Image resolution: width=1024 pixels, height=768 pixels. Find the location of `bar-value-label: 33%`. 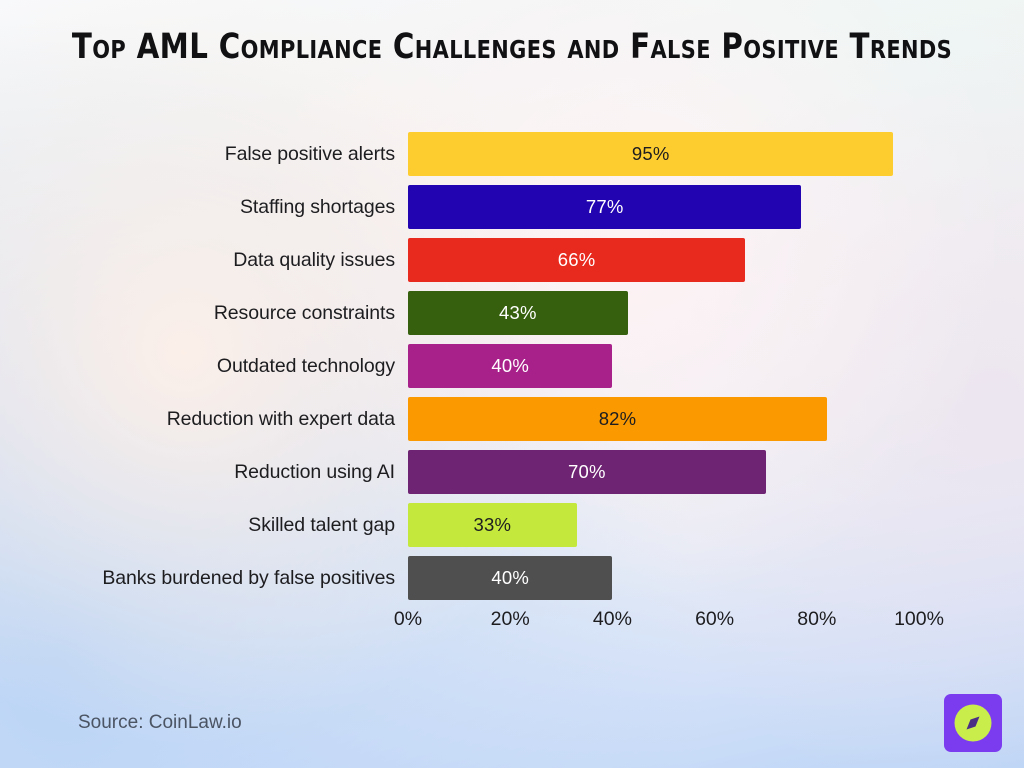

bar-value-label: 33% is located at coordinates (492, 524).